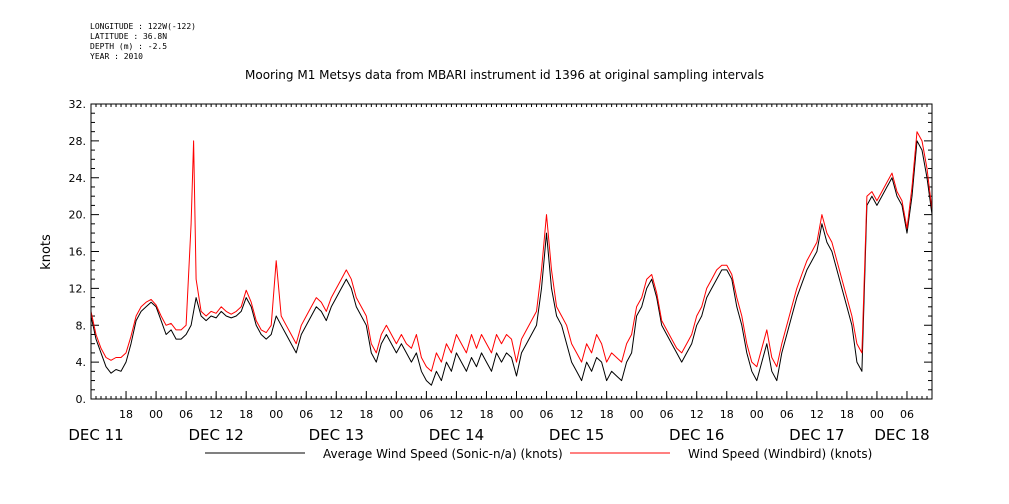 The width and height of the screenshot is (1009, 504). I want to click on day-label: DEC 14, so click(456, 435).